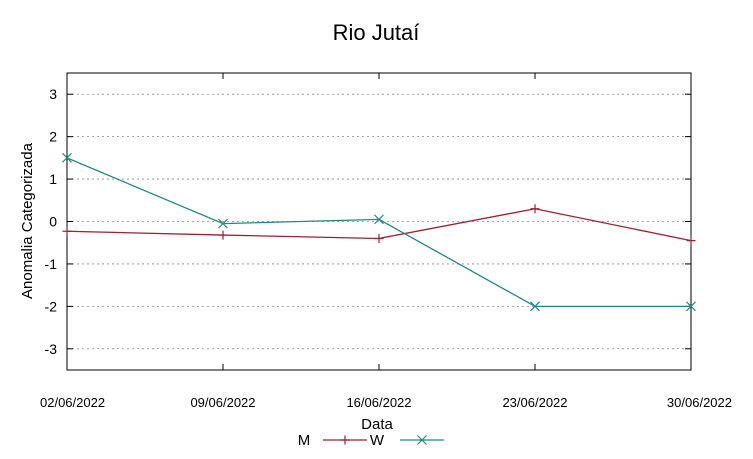 The image size is (753, 459). What do you see at coordinates (377, 424) in the screenshot?
I see `x-axis-label: Data` at bounding box center [377, 424].